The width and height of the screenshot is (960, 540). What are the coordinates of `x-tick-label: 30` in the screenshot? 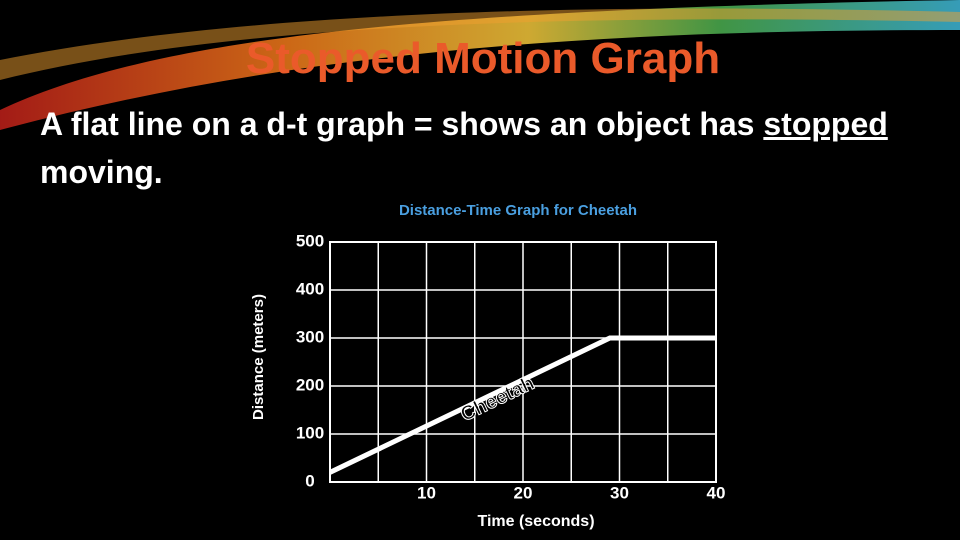 It's located at (619, 492).